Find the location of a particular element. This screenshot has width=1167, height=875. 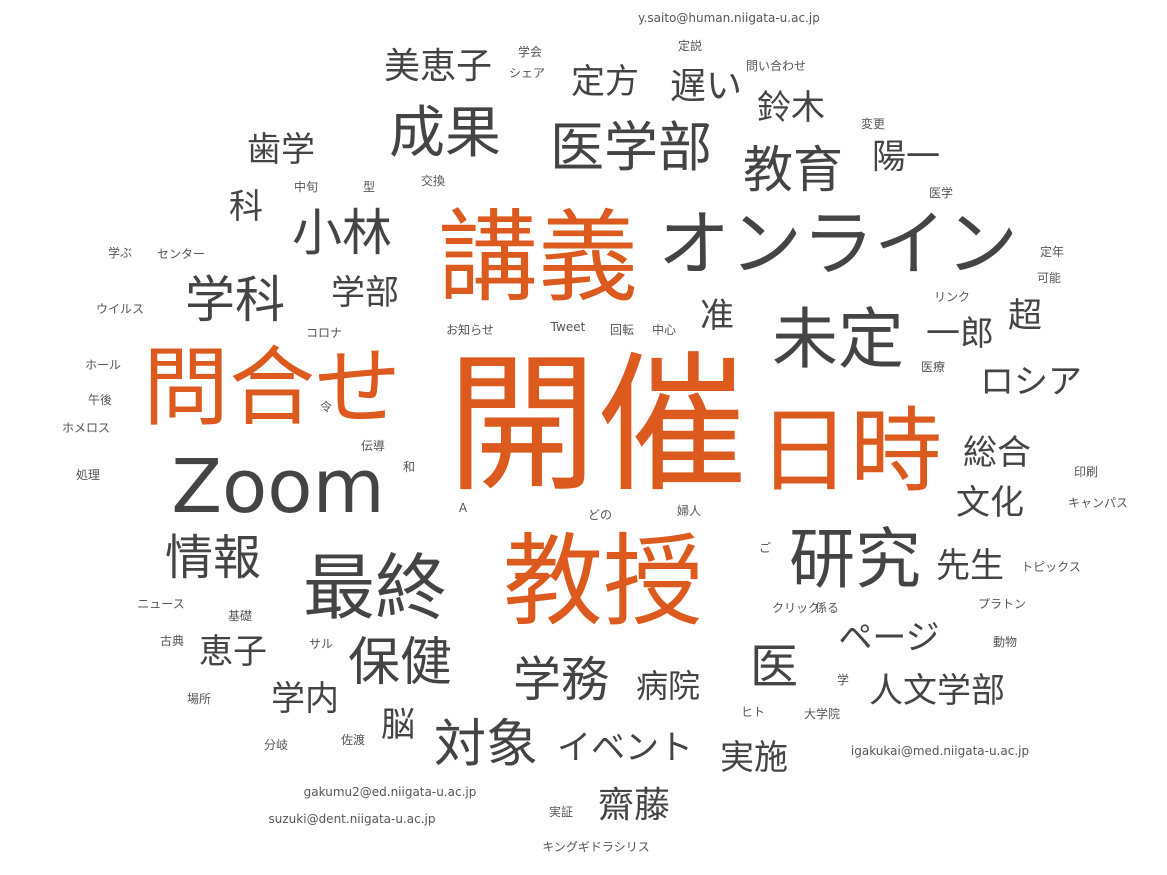

cloud-word: 定説 is located at coordinates (690, 46).